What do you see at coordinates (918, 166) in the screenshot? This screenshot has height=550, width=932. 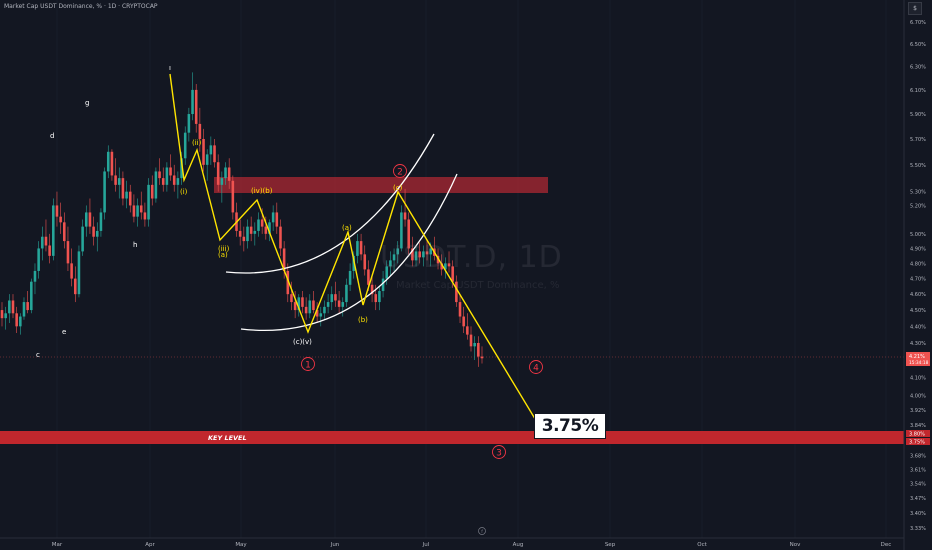 I see `price-tick-label: 5.50%` at bounding box center [918, 166].